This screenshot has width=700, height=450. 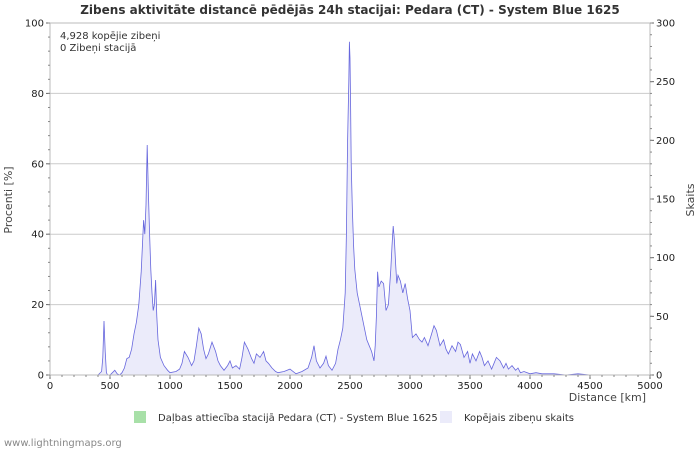 I want to click on y-right-tick-label: 200, so click(x=665, y=141).